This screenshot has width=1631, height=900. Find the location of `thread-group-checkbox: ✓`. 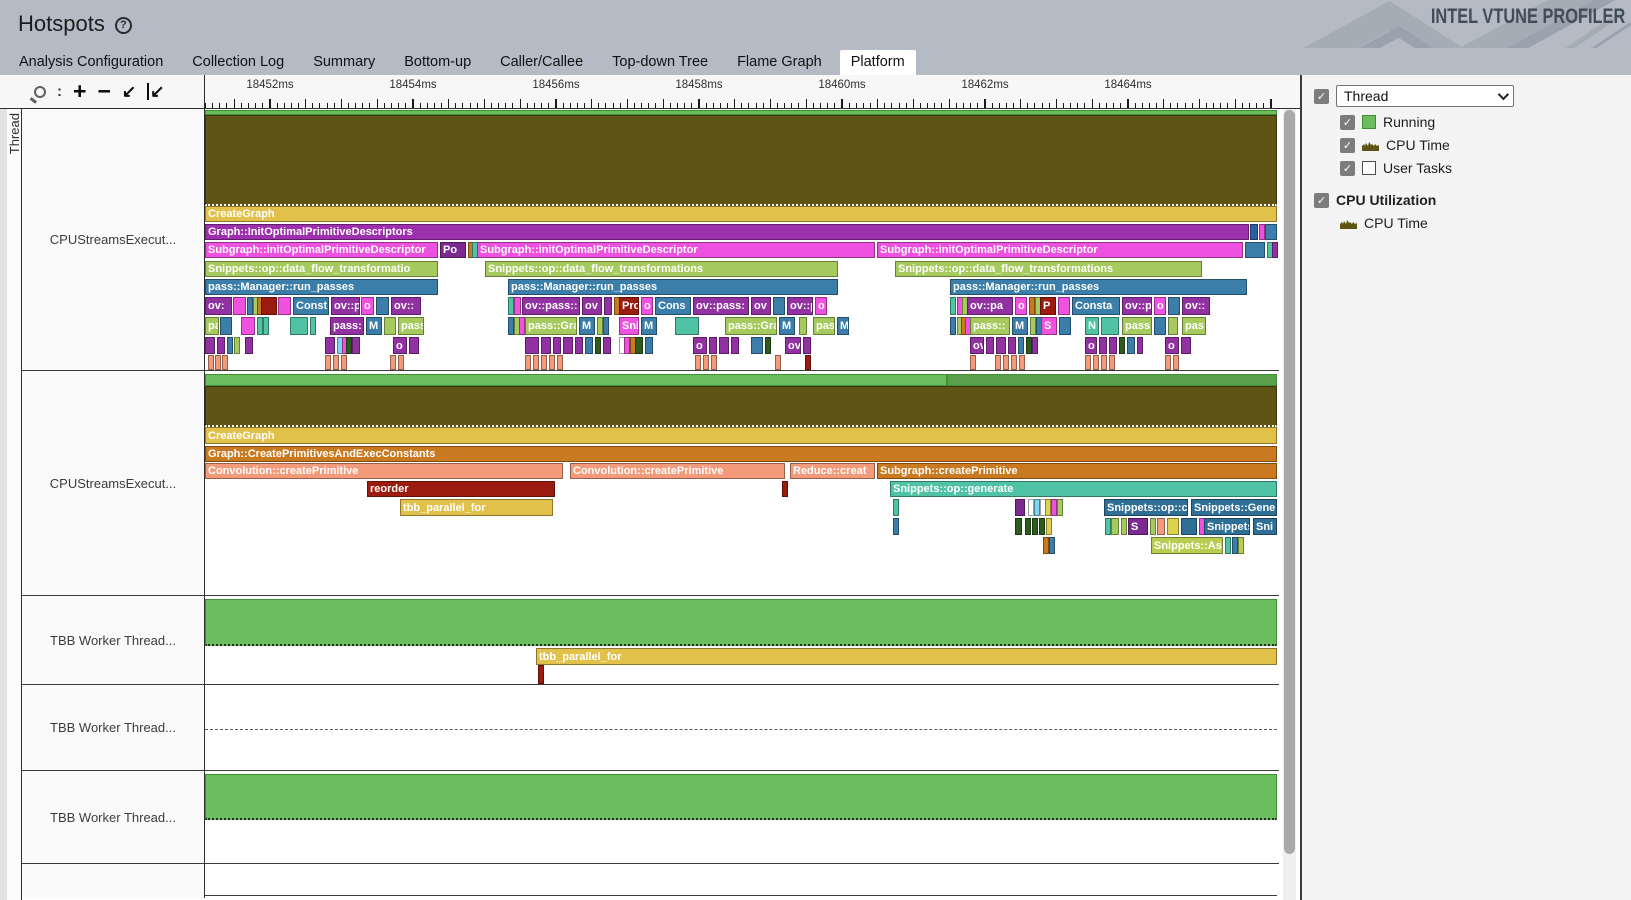

thread-group-checkbox: ✓ is located at coordinates (1321, 96).